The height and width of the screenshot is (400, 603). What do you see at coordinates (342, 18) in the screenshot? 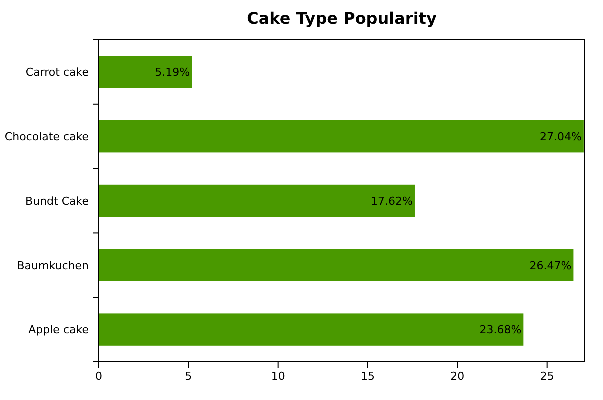
I see `chart-title: Cake Type Popularity` at bounding box center [342, 18].